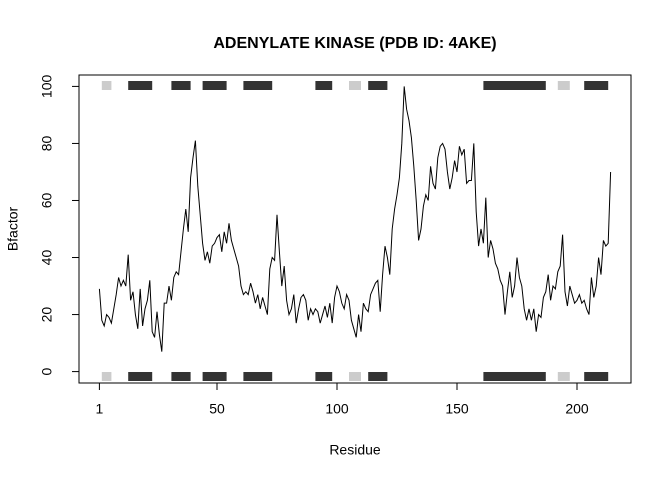 The image size is (672, 480). I want to click on x-axis-label: Residue, so click(355, 450).